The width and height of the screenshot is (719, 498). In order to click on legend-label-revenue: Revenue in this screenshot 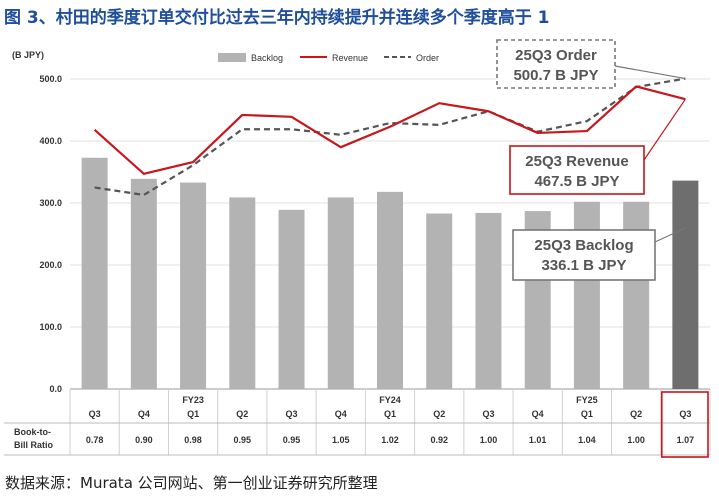, I will do `click(350, 58)`.